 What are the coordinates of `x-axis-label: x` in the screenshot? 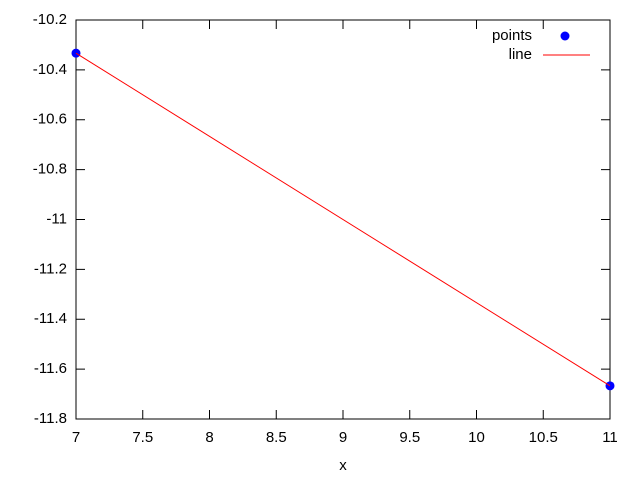 It's located at (343, 465).